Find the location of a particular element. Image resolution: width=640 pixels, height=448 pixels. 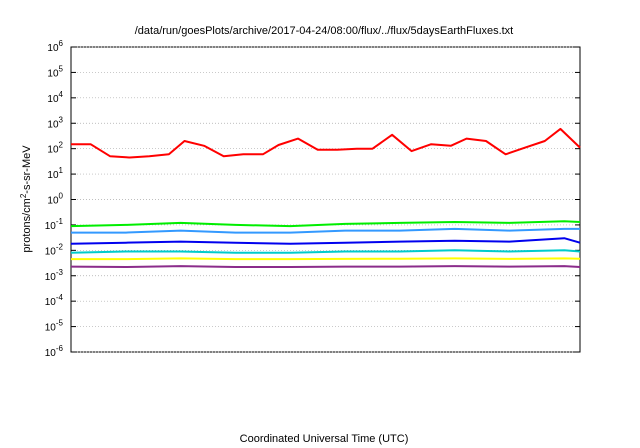

y-tick-label: 10¹ is located at coordinates (55, 173).